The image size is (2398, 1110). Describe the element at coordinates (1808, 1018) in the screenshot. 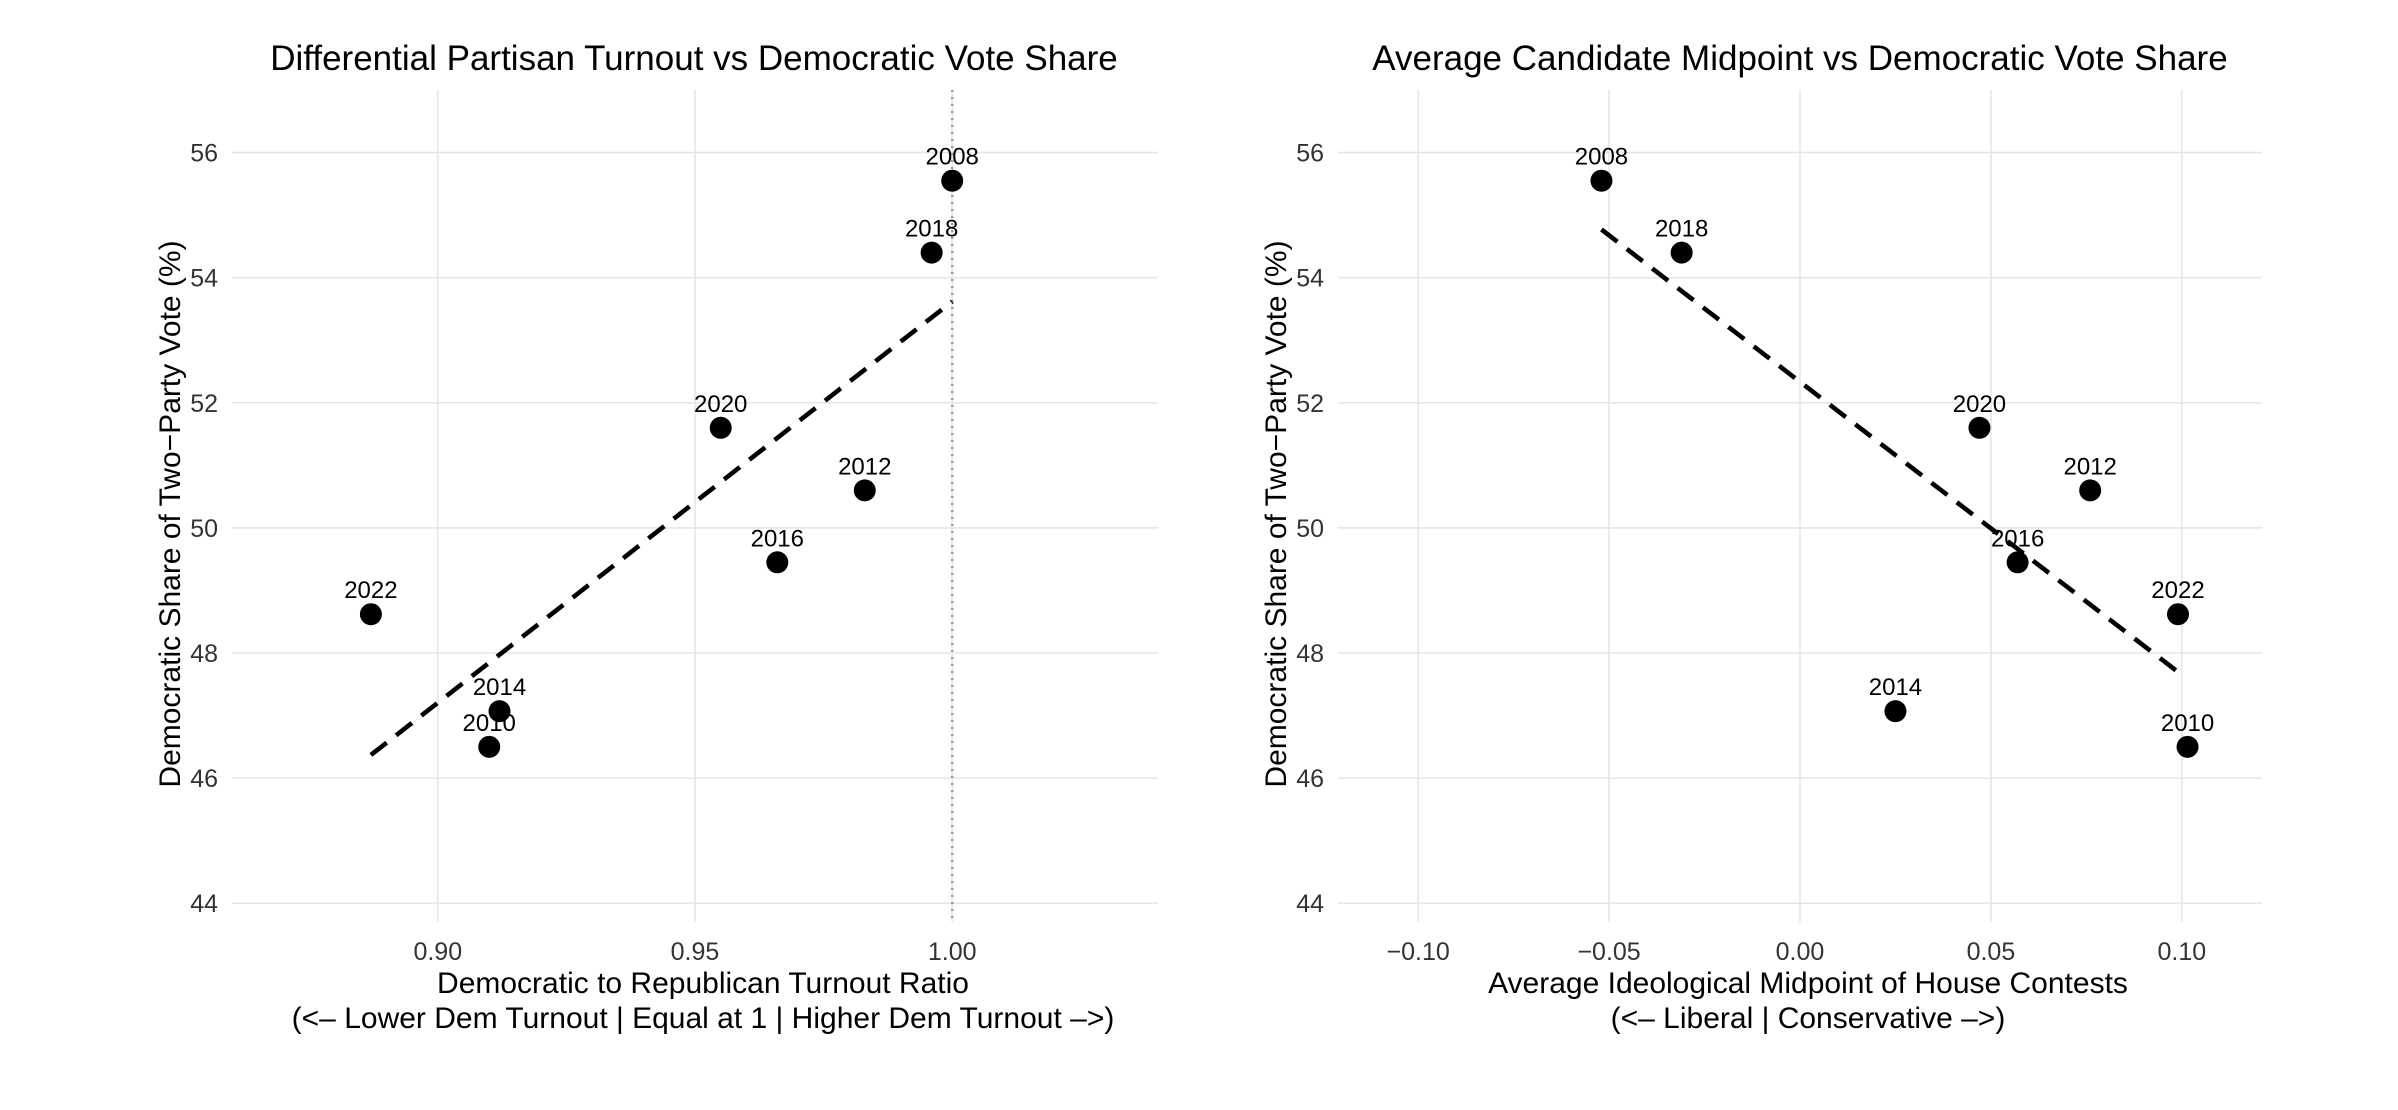

I see `x-axis-sublabel: (<– Liberal | Conservative –>)` at that location.